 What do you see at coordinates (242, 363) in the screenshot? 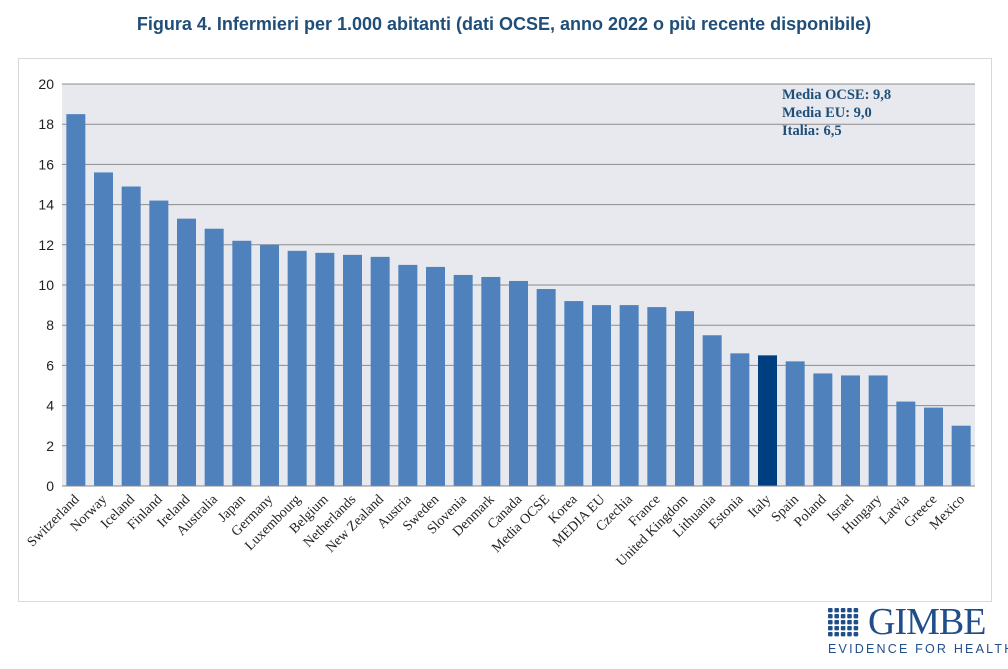
I see `bar-japan` at bounding box center [242, 363].